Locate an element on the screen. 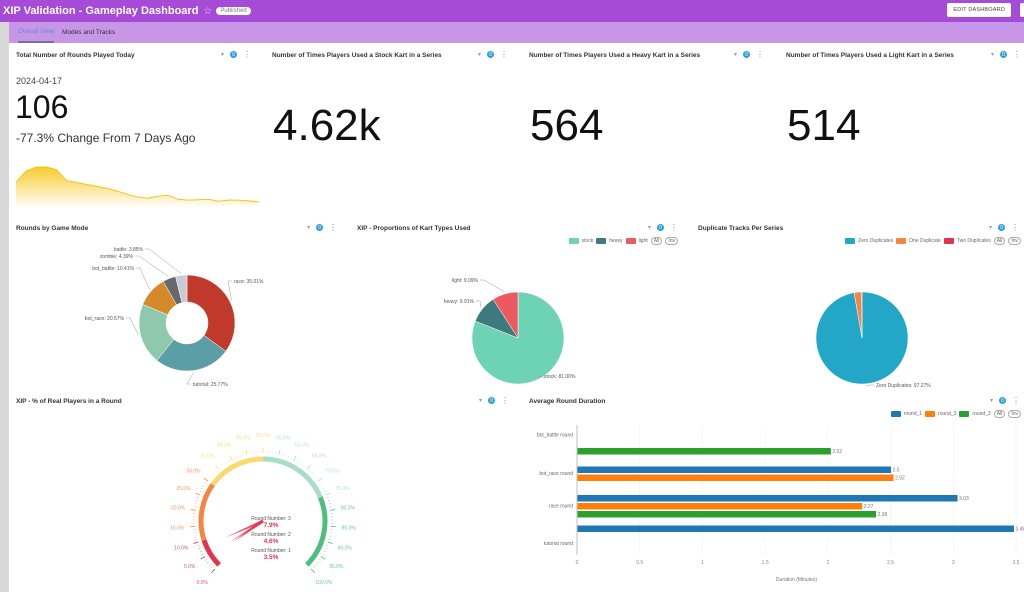 The width and height of the screenshot is (1024, 592). gauge-tick-label: 40.0% is located at coordinates (224, 445).